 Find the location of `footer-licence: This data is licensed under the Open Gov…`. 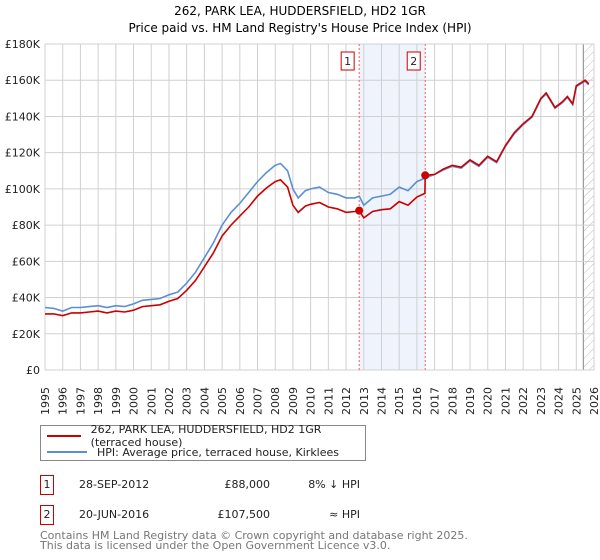

footer-licence: This data is licensed under the Open Gov… is located at coordinates (215, 545).